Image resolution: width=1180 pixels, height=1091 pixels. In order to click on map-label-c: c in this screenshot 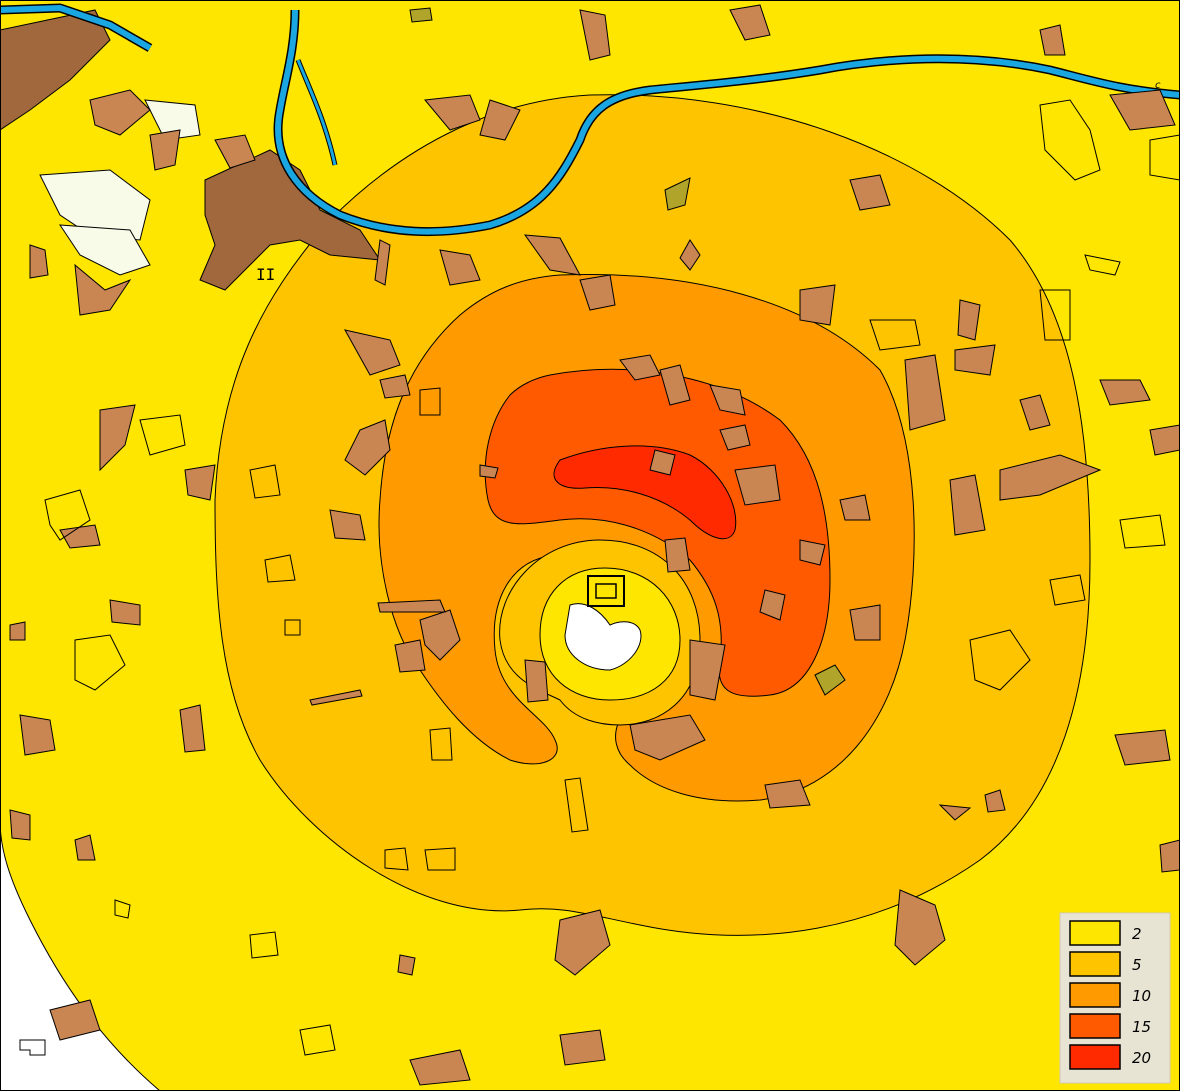, I will do `click(1158, 85)`.